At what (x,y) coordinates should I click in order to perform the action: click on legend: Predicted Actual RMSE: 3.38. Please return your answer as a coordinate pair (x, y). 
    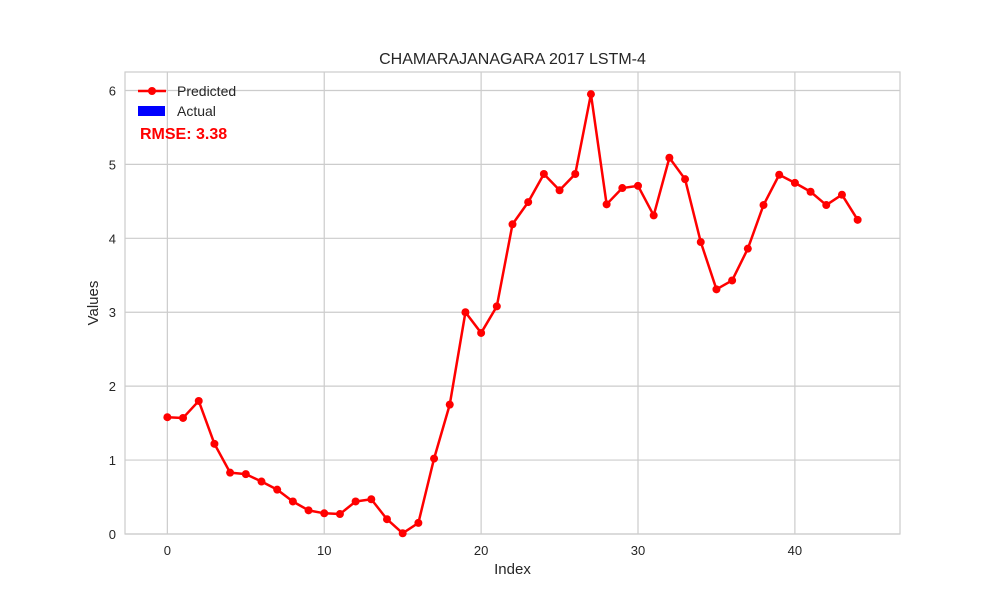
    Looking at the image, I should click on (187, 113).